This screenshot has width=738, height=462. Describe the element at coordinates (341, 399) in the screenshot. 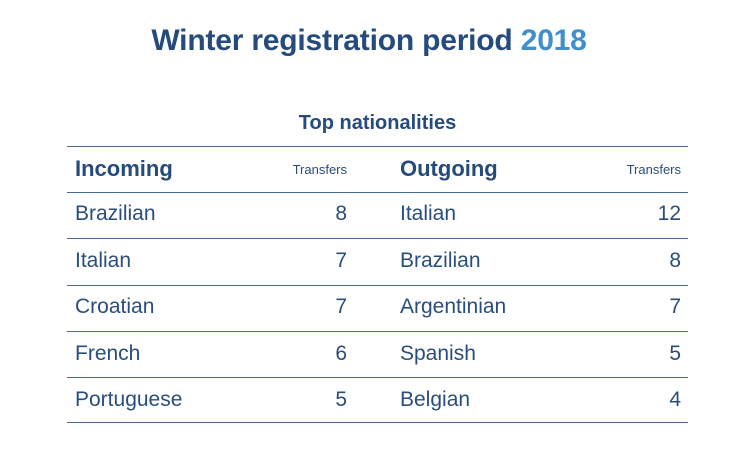

I see `incoming-transfer-count: 5` at that location.